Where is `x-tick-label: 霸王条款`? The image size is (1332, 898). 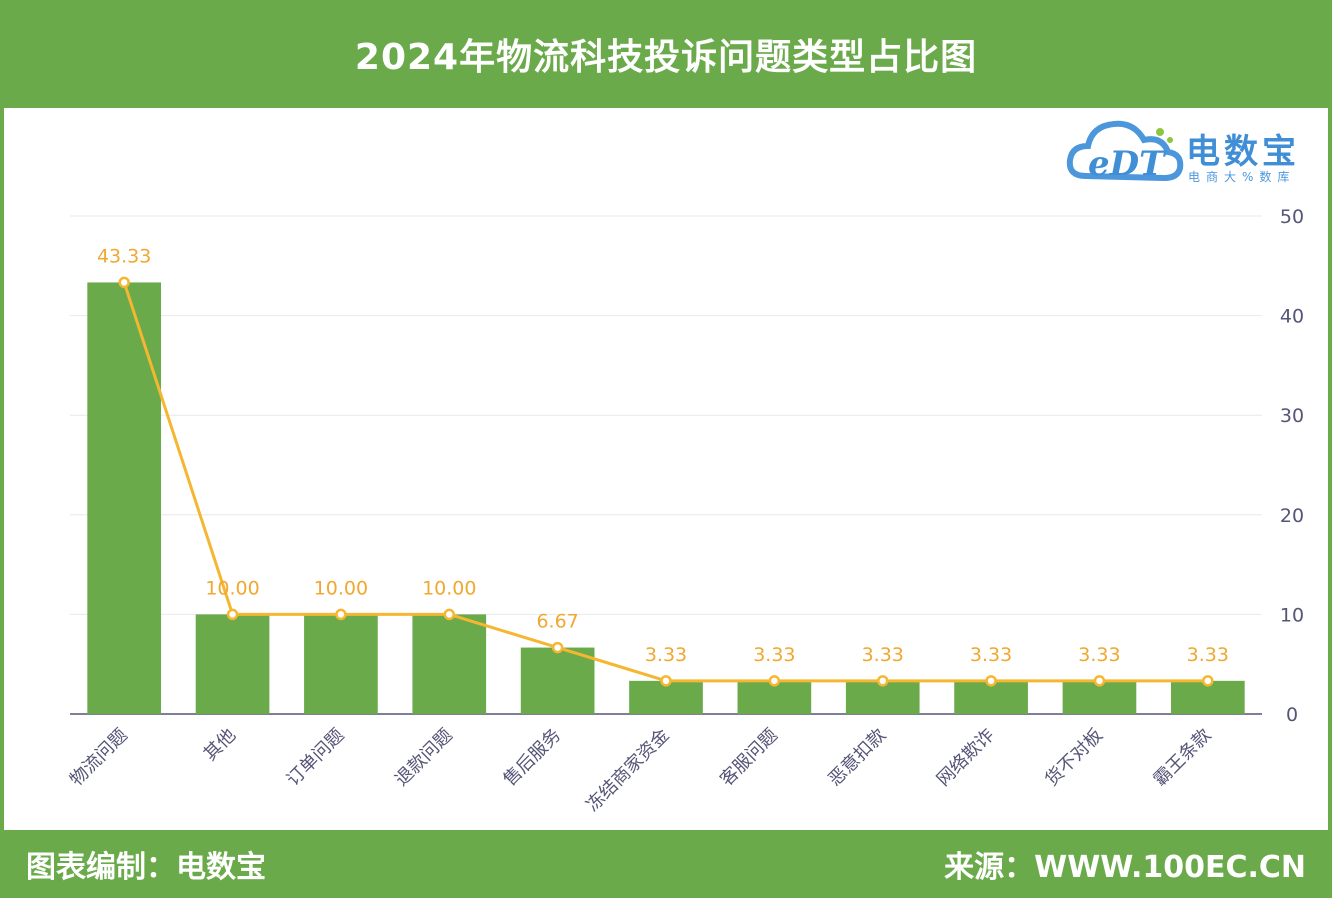
x-tick-label: 霸王条款 is located at coordinates (1183, 758).